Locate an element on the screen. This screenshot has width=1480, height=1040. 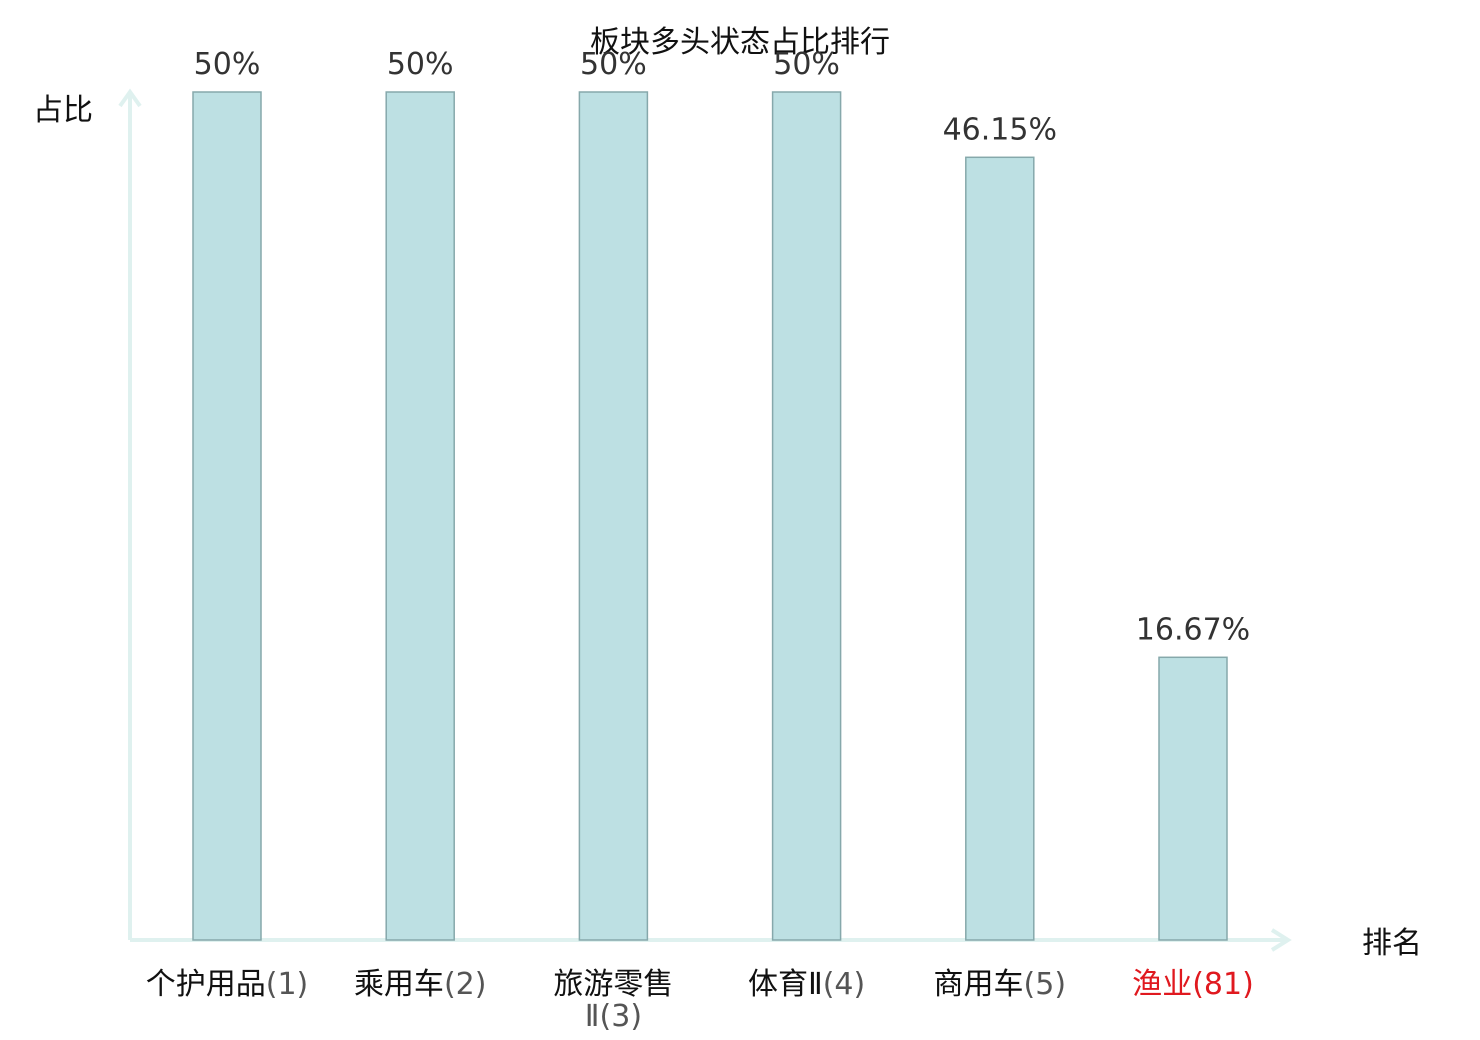
x-tick-labels: 个护用品(1) 乘用车(2) 旅游零售 Ⅱ(3) 体育Ⅱ(4) 商用车(5) 渔业(81) is located at coordinates (700, 1000).